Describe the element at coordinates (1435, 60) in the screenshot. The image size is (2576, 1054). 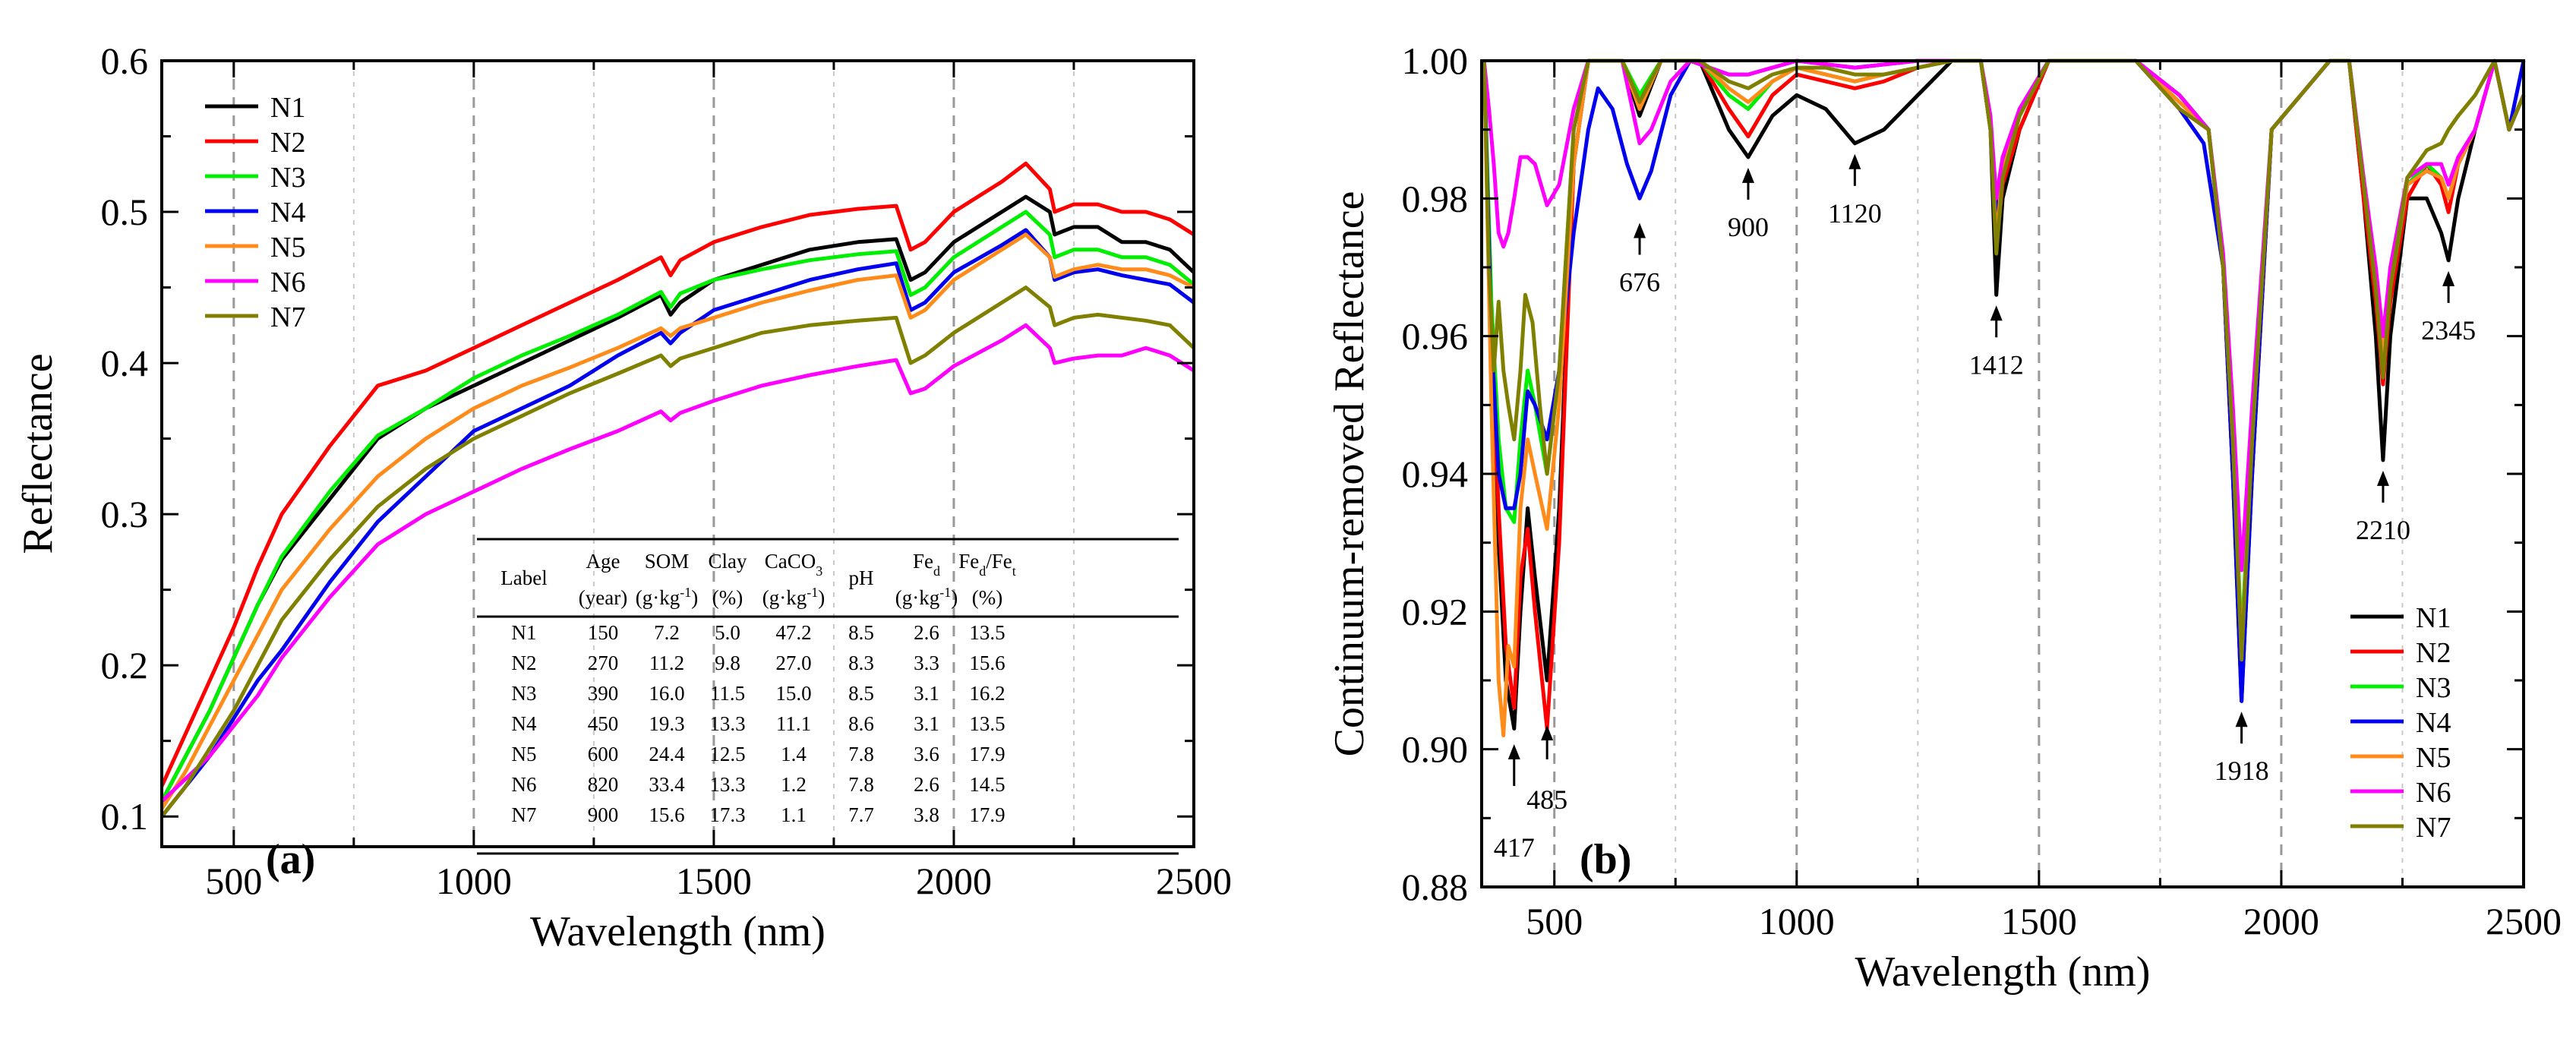
I see `y-tick-label: 1.00` at that location.